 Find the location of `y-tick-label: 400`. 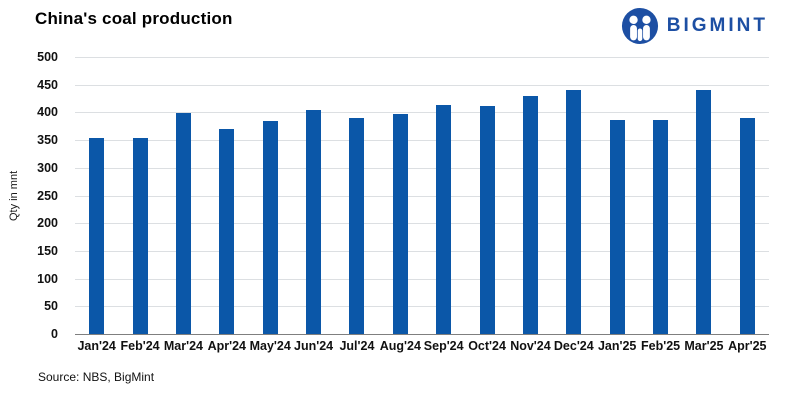

y-tick-label: 400 is located at coordinates (47, 112).